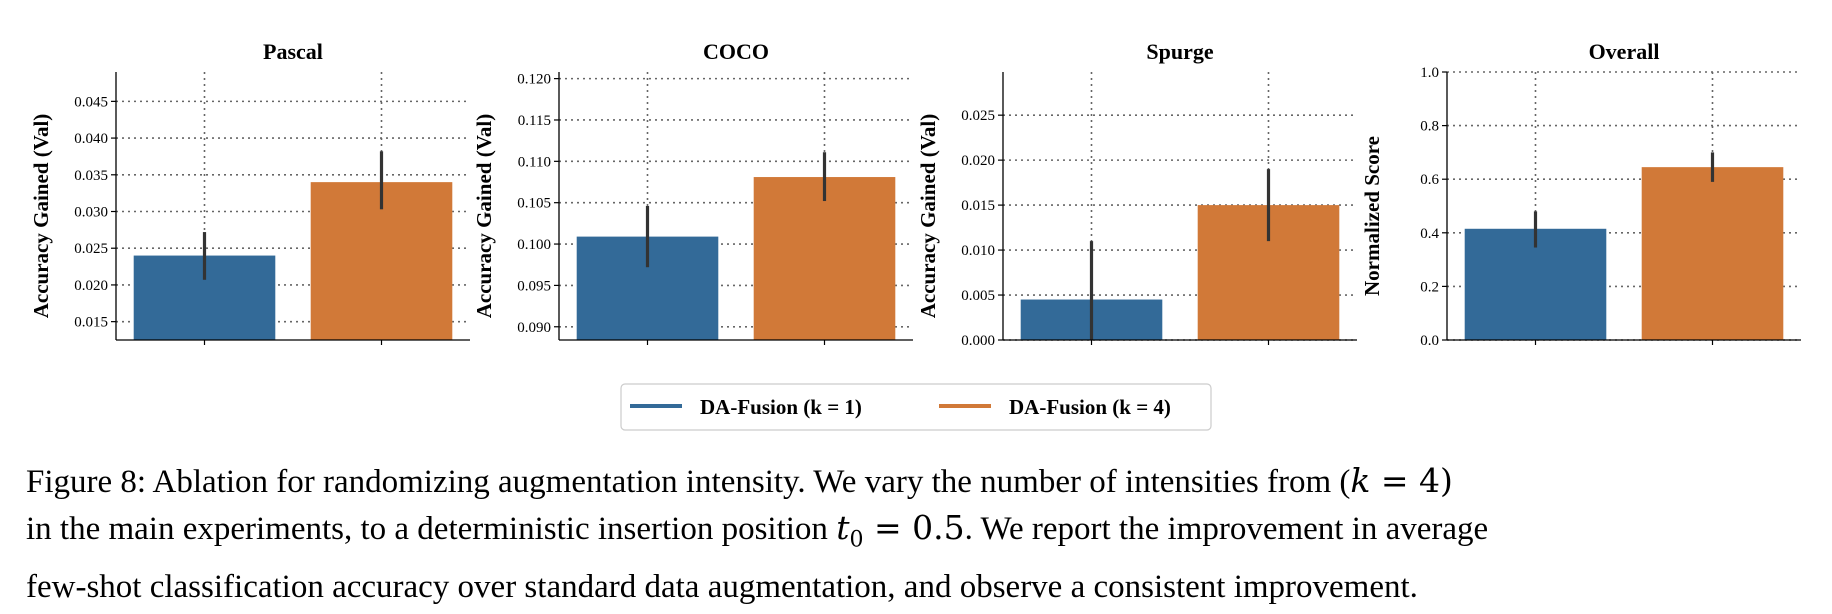 This screenshot has width=1832, height=614. Describe the element at coordinates (978, 341) in the screenshot. I see `y-tick-label: 0.000` at that location.